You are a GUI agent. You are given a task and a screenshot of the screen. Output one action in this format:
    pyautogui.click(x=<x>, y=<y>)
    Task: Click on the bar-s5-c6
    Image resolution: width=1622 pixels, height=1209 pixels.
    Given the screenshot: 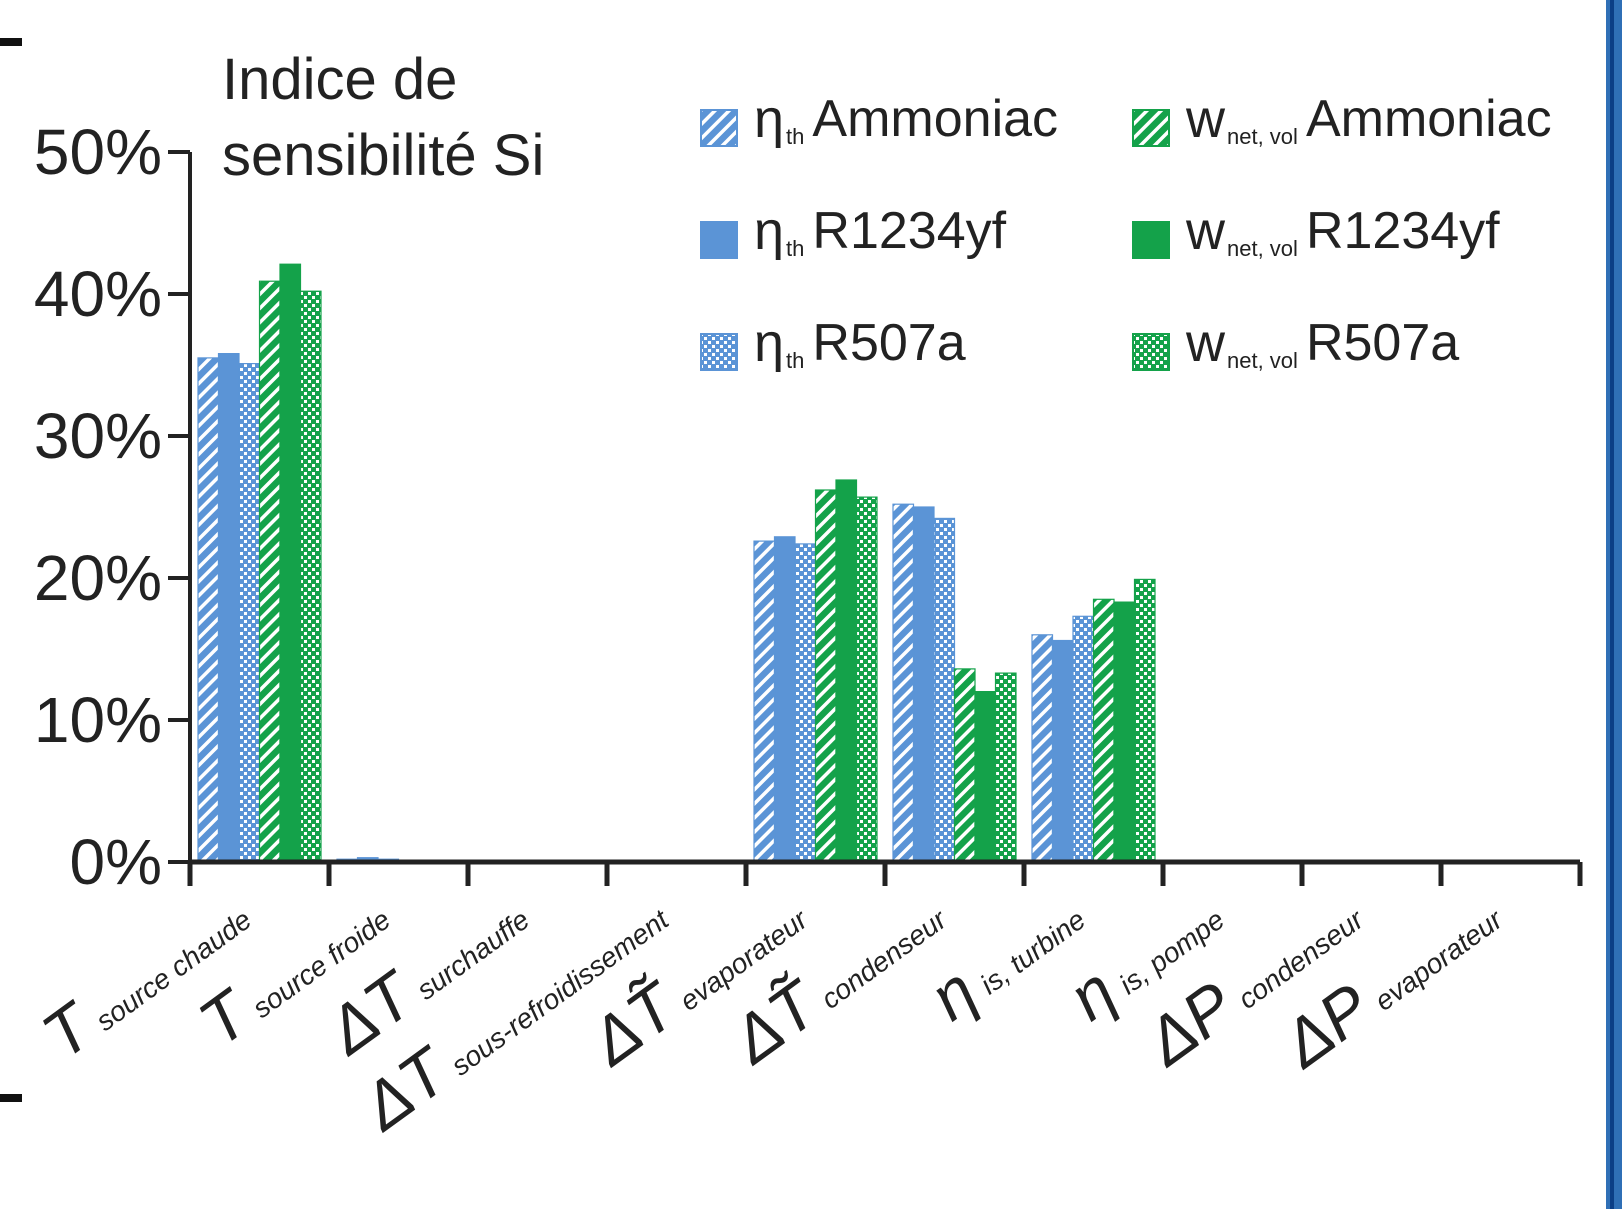 What is the action you would take?
    pyautogui.click(x=1144, y=720)
    